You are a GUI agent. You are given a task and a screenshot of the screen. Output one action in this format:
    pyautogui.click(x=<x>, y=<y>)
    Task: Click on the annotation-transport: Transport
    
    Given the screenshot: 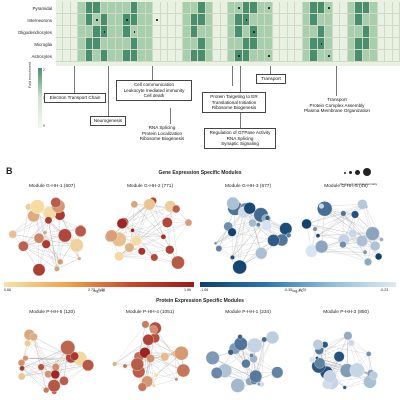 What is the action you would take?
    pyautogui.click(x=271, y=79)
    